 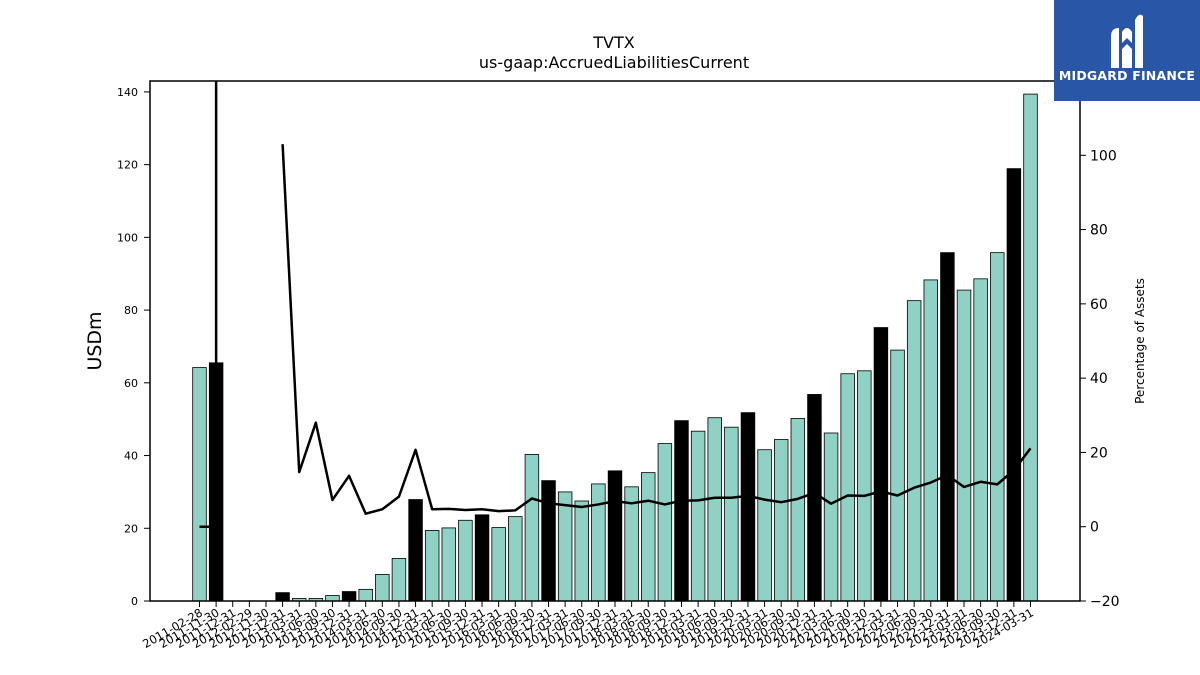 I want to click on left-axis: 0 20 40 60 80 100 120 140, so click(x=133, y=347).